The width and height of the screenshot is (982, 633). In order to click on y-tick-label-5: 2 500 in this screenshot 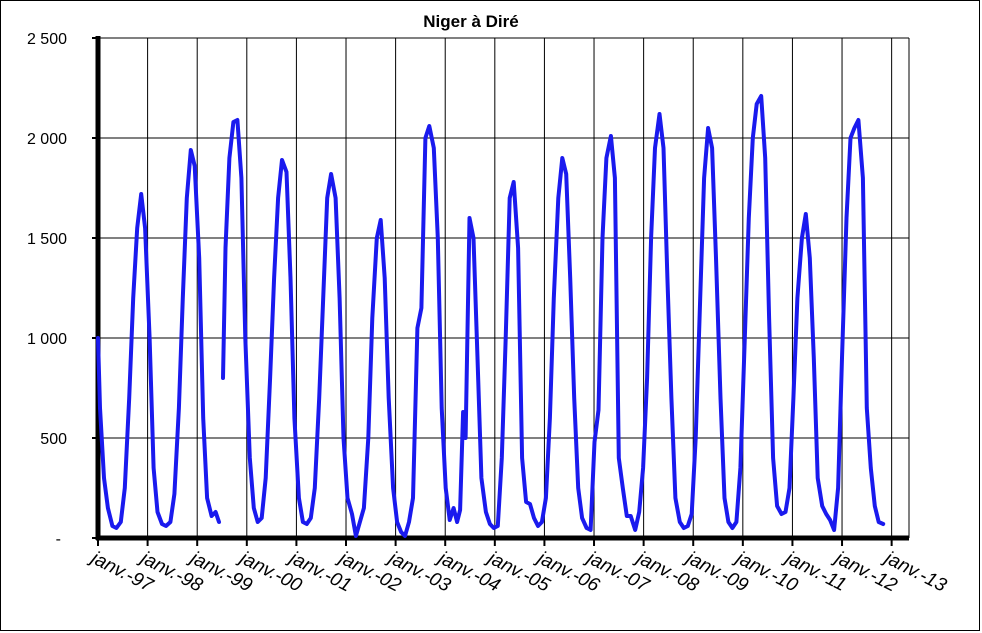, I will do `click(47, 39)`.